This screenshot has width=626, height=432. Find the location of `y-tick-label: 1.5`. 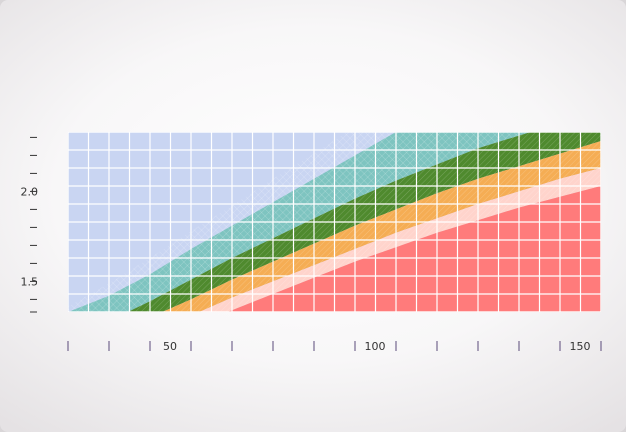

y-tick-label: 1.5 is located at coordinates (30, 281).